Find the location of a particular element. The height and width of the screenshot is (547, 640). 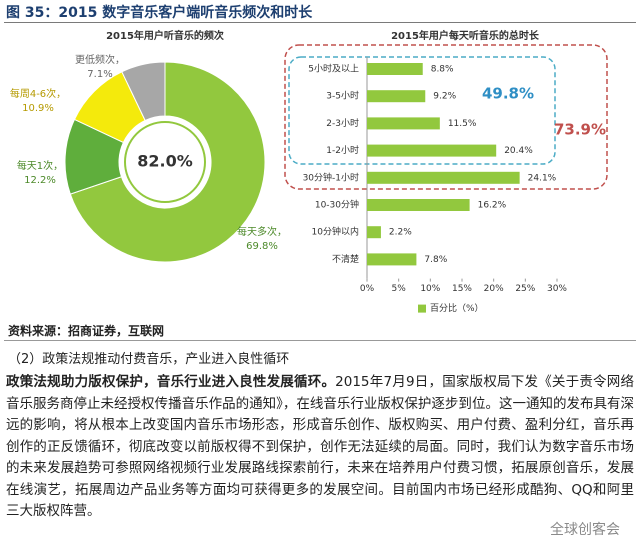

slice-value: 10.9% is located at coordinates (38, 108).